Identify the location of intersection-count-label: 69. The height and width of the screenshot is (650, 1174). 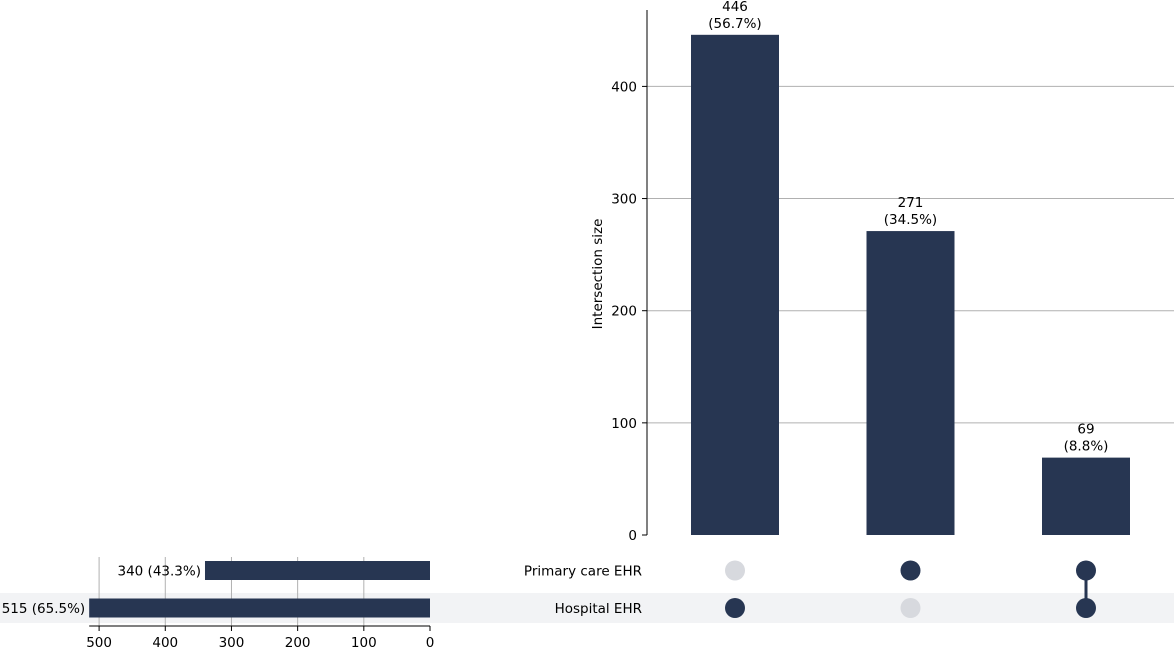
(1085, 430).